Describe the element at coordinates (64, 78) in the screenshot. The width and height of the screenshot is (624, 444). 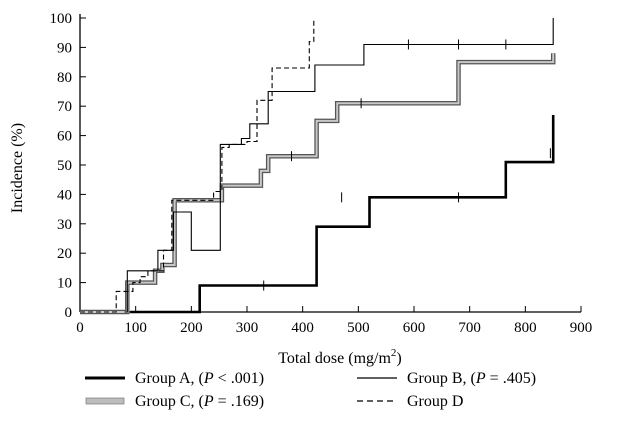
I see `y-tick-label: 80` at that location.